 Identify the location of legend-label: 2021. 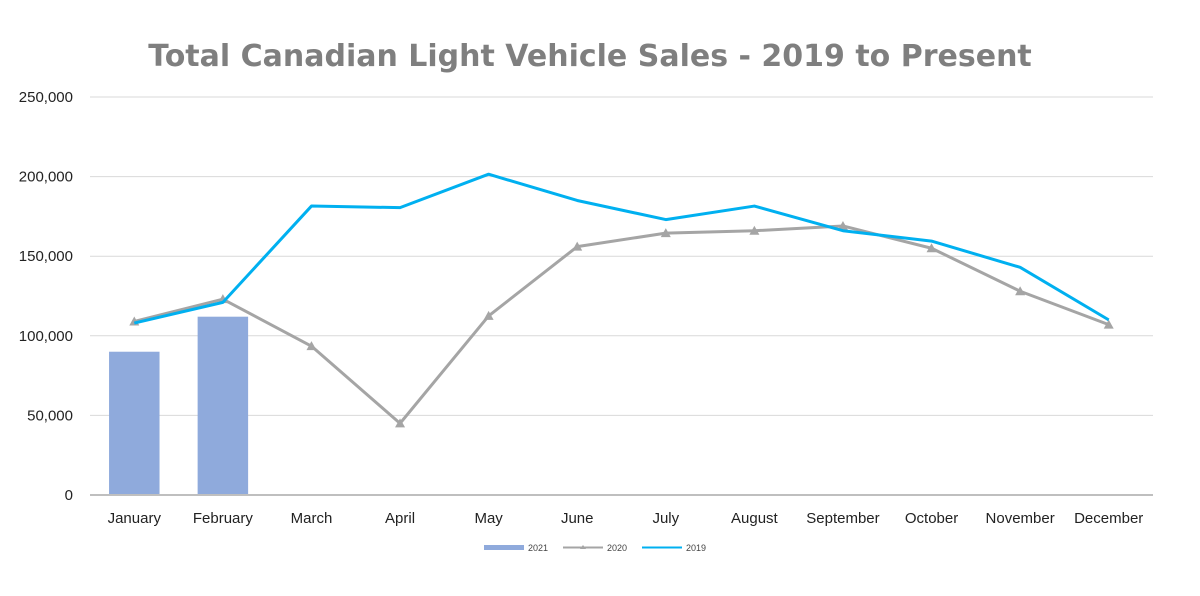
(538, 548).